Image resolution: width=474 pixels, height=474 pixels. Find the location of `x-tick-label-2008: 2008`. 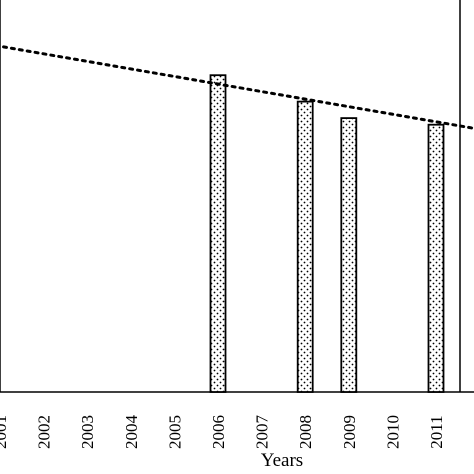

x-tick-label-2008: 2008 is located at coordinates (305, 432).